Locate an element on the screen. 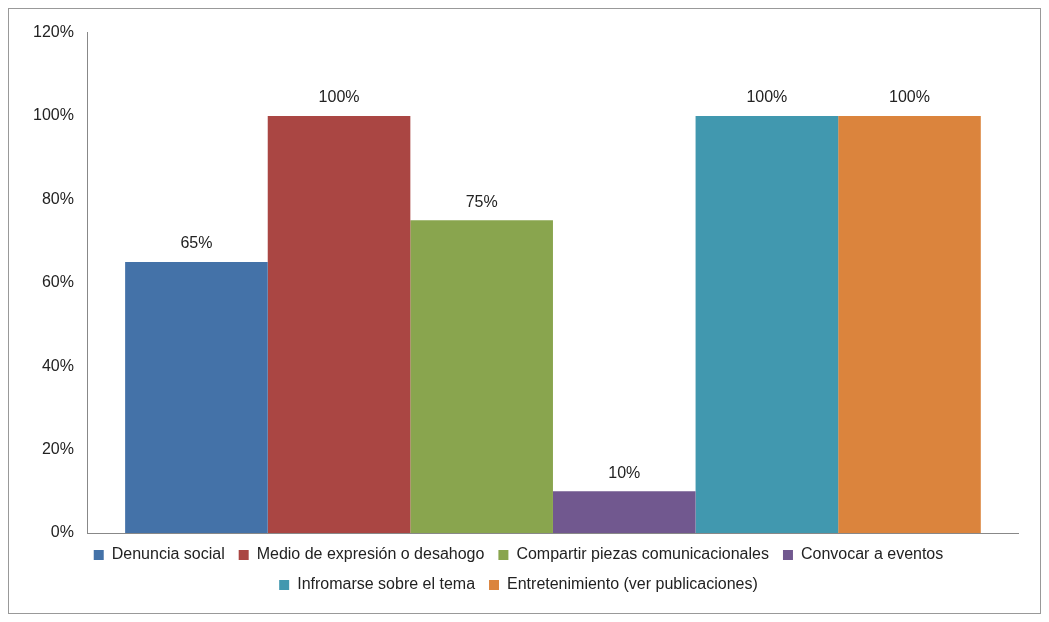 This screenshot has width=1049, height=622. data-label: 75% is located at coordinates (481, 201).